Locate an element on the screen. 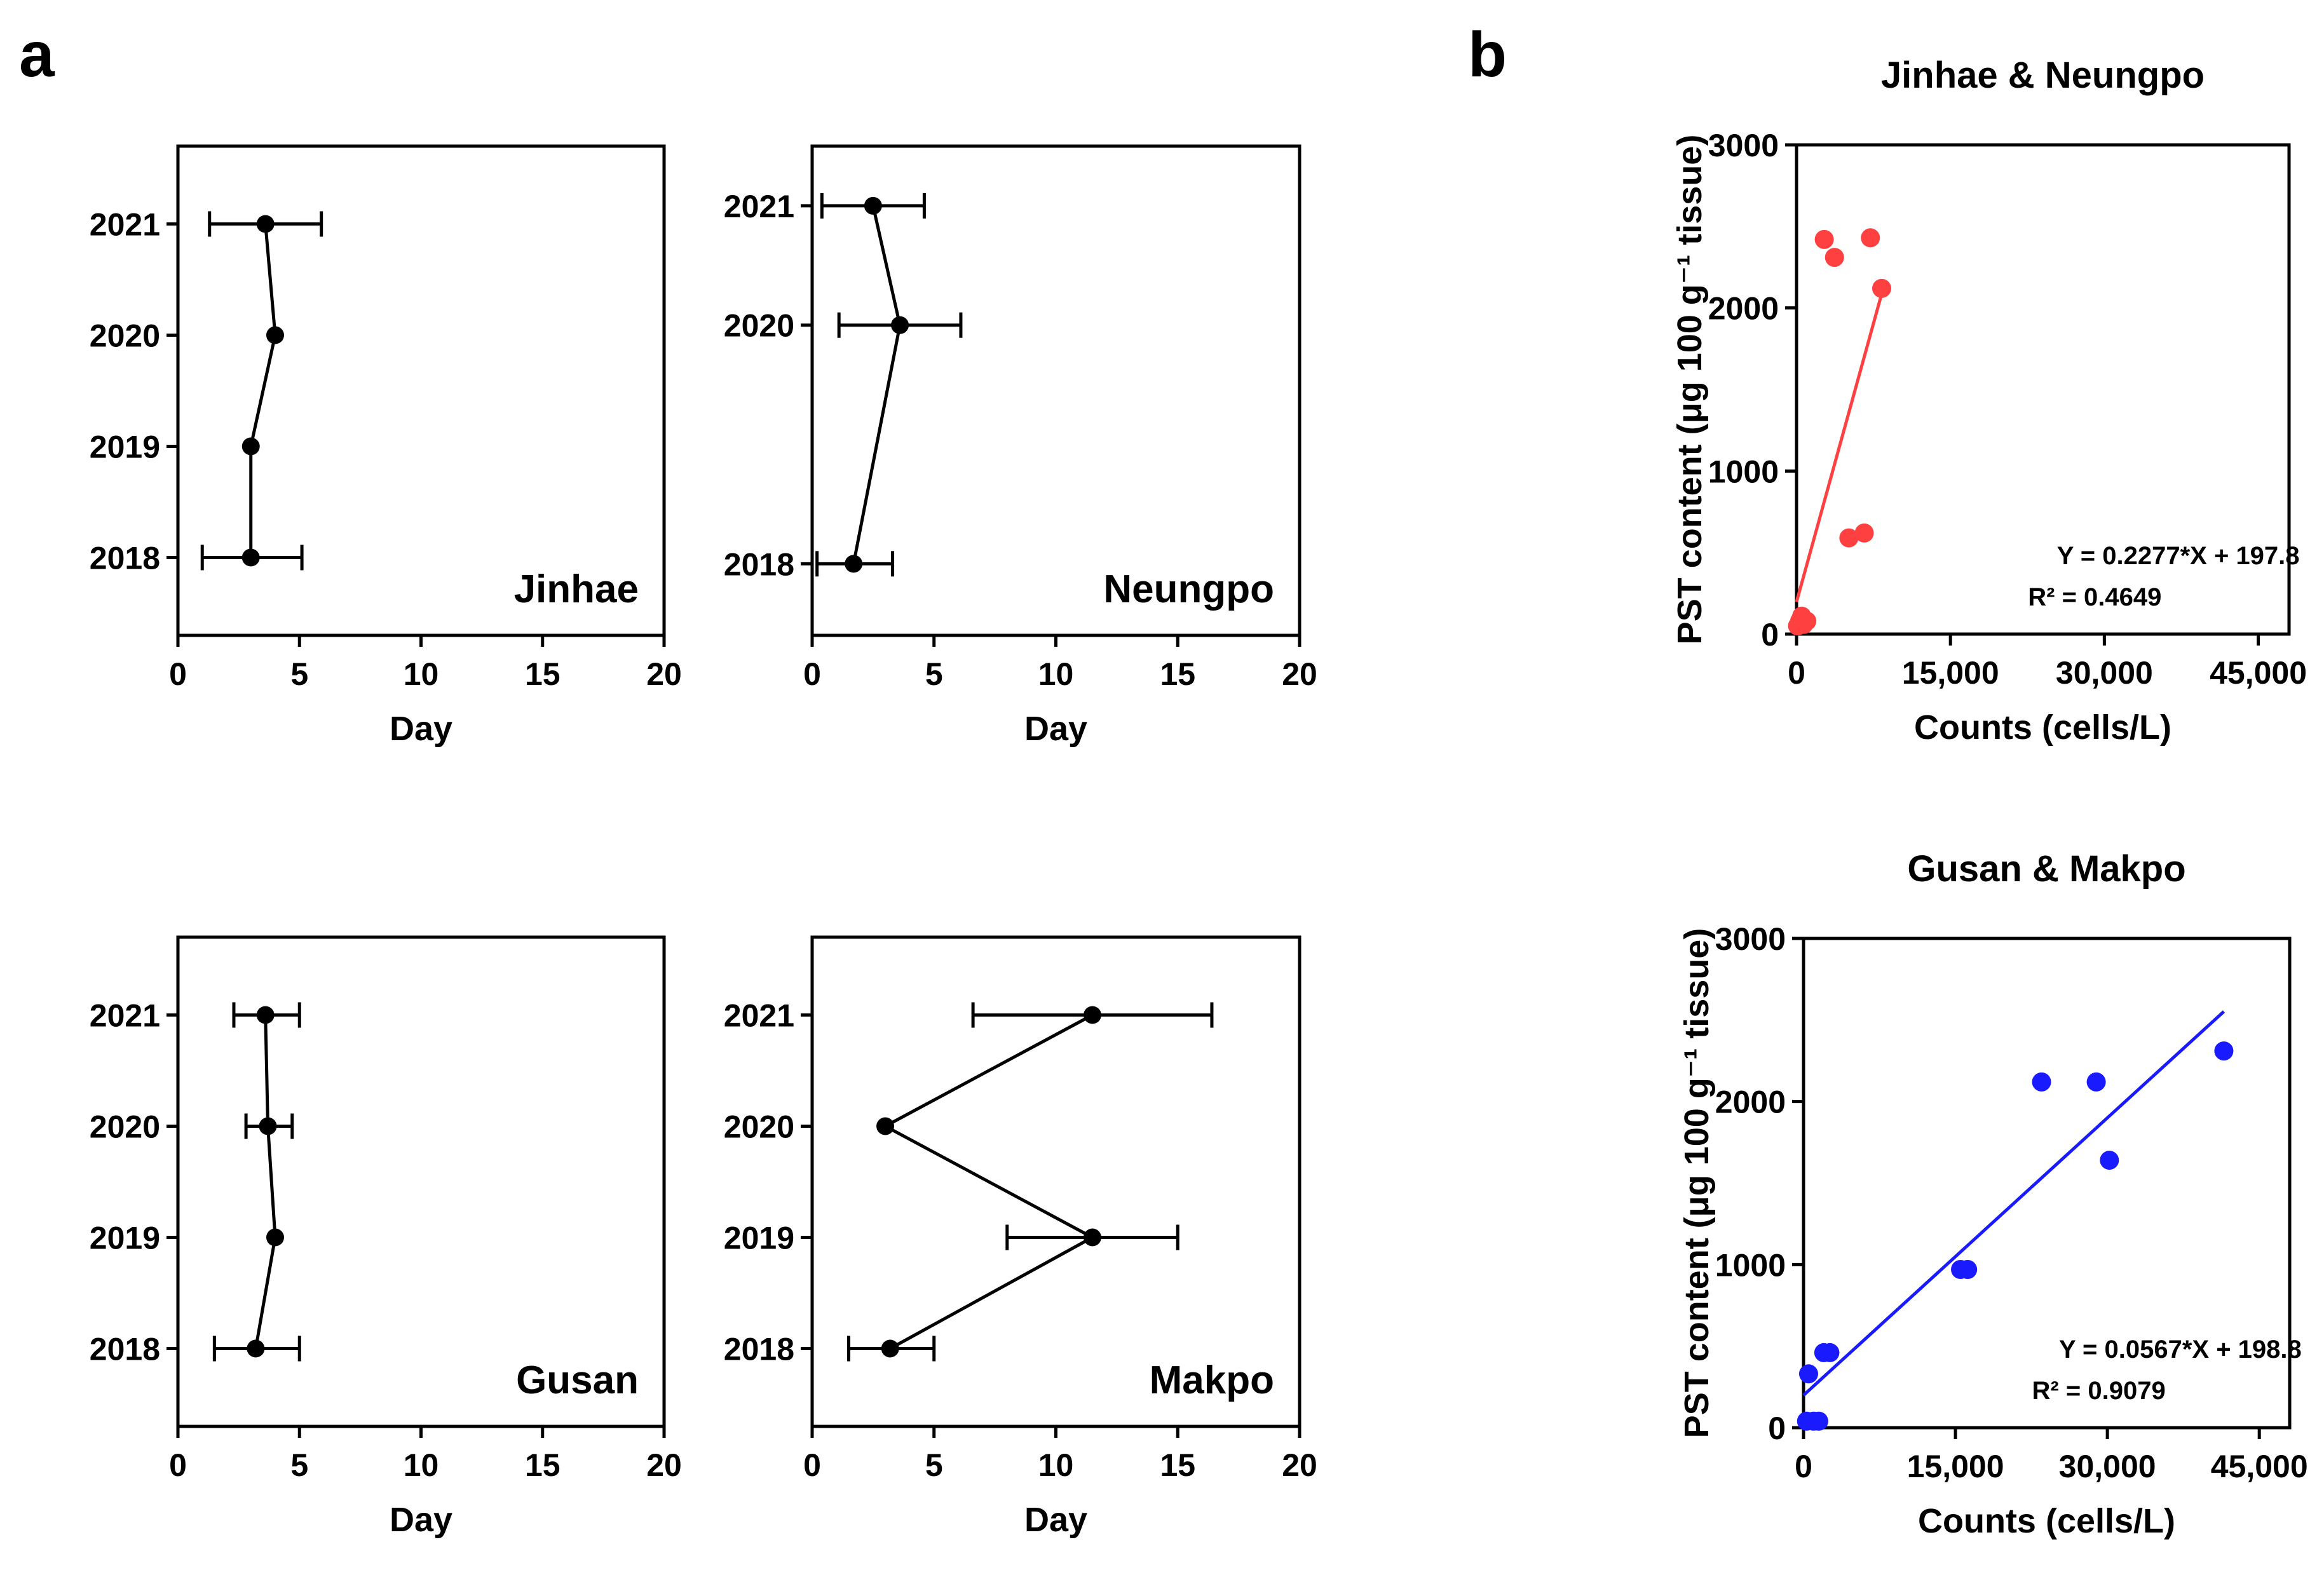 The image size is (2324, 1570). gusan-makpo-regression-line is located at coordinates (2013, 1203).